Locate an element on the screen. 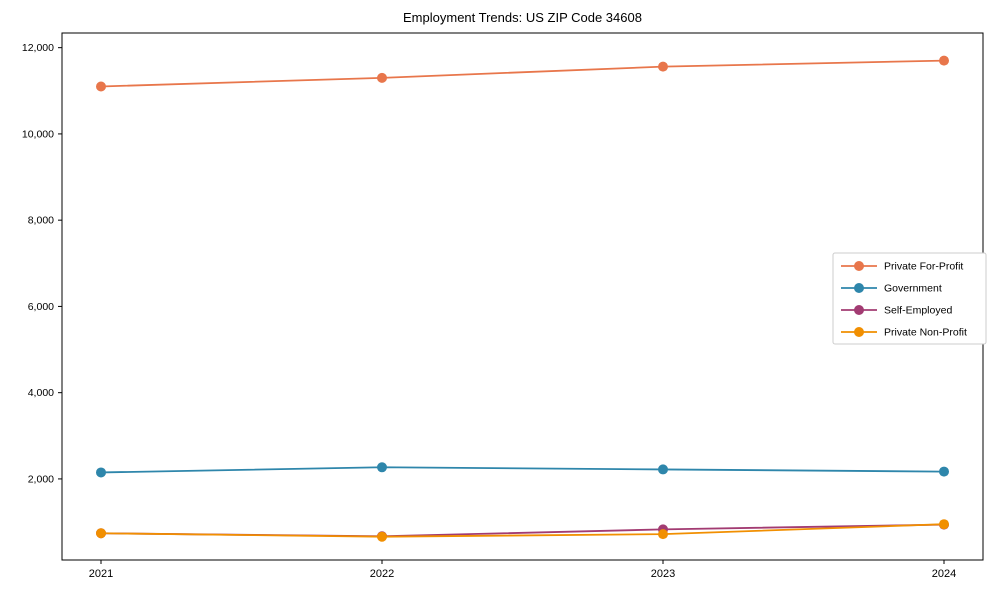 The width and height of the screenshot is (1000, 600). data-point-private-non-profit-2023 is located at coordinates (663, 534).